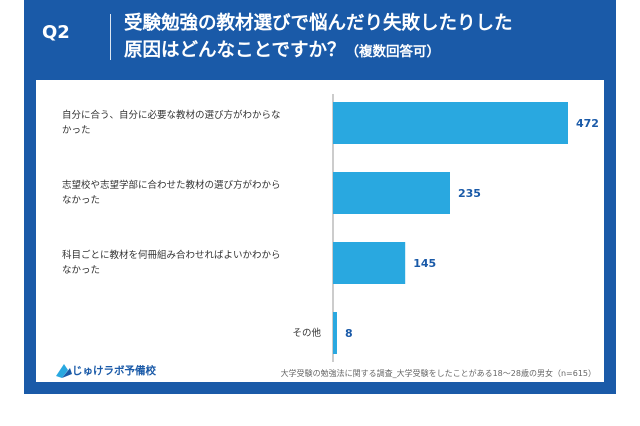 The image size is (640, 426). I want to click on category-label-0-line-1: かった, so click(76, 130).